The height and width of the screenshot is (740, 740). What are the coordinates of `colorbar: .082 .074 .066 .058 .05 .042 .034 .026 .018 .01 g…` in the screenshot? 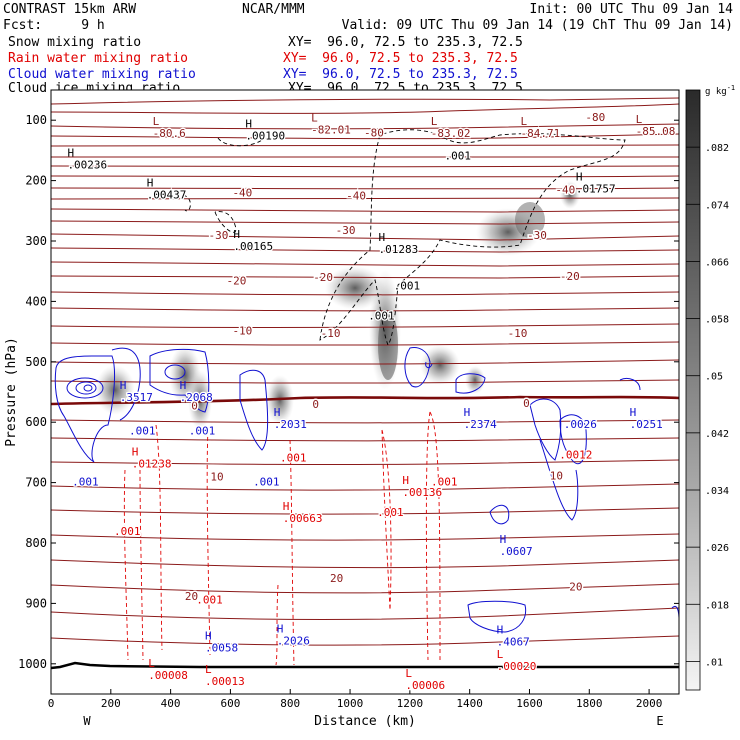 It's located at (710, 387).